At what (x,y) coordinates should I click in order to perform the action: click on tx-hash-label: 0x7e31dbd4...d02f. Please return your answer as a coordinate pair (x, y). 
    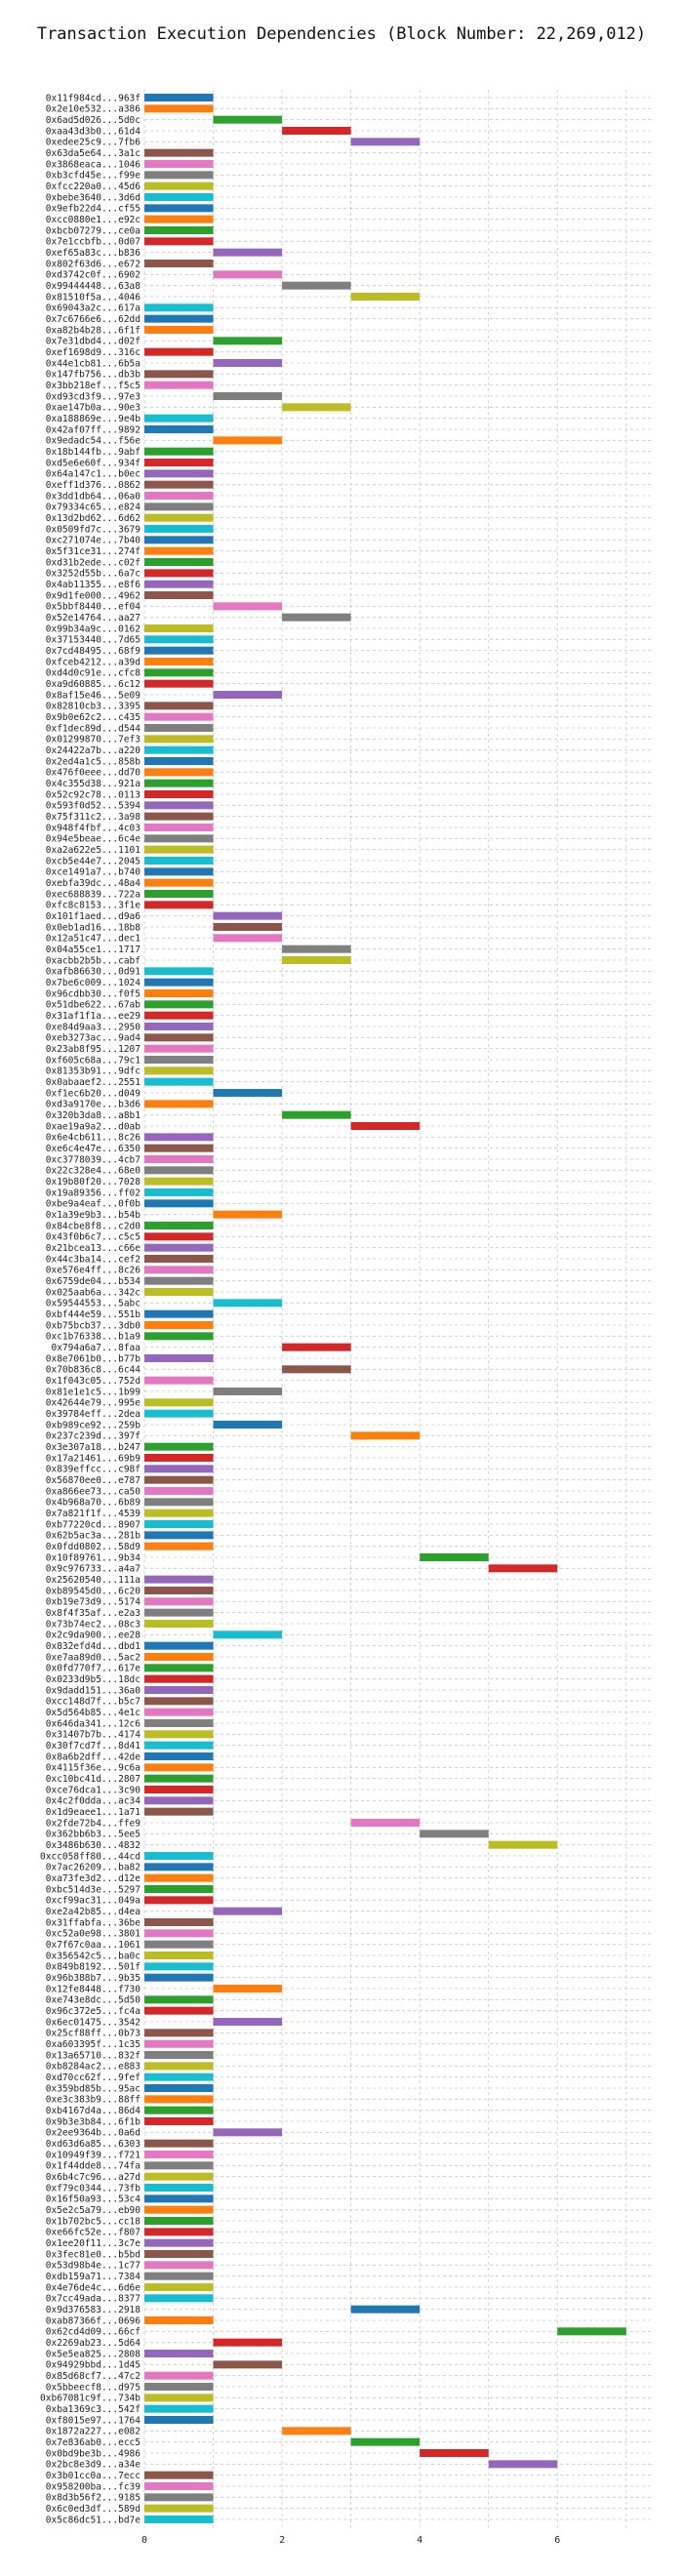
    Looking at the image, I should click on (93, 342).